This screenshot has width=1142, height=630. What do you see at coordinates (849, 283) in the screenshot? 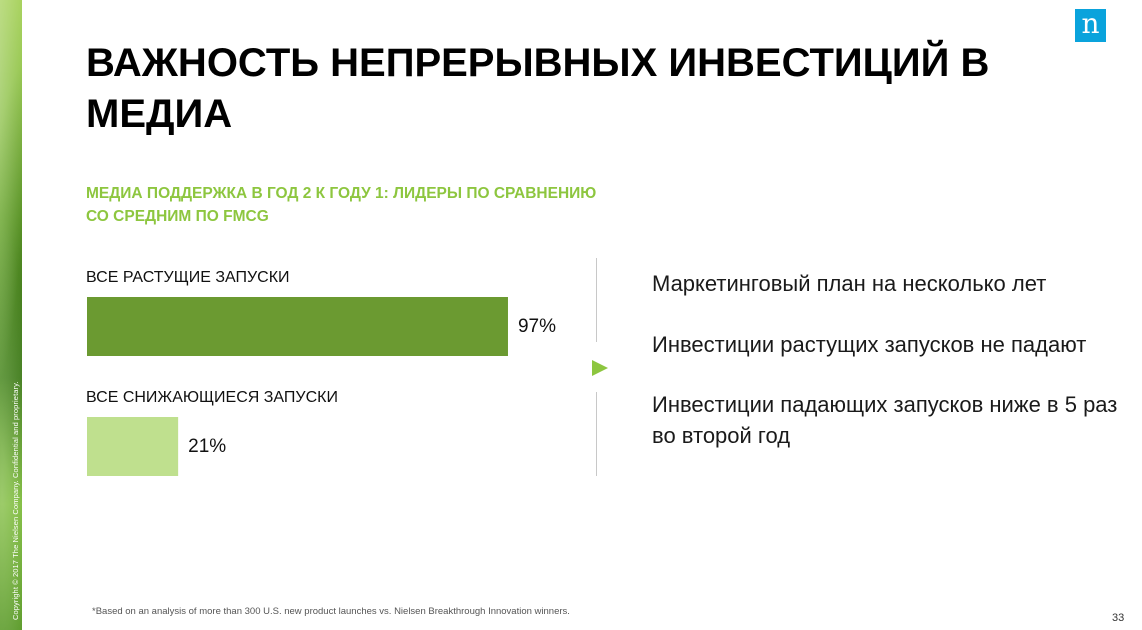
I see `key-point-1: Маркетинговый план на несколько лет` at bounding box center [849, 283].